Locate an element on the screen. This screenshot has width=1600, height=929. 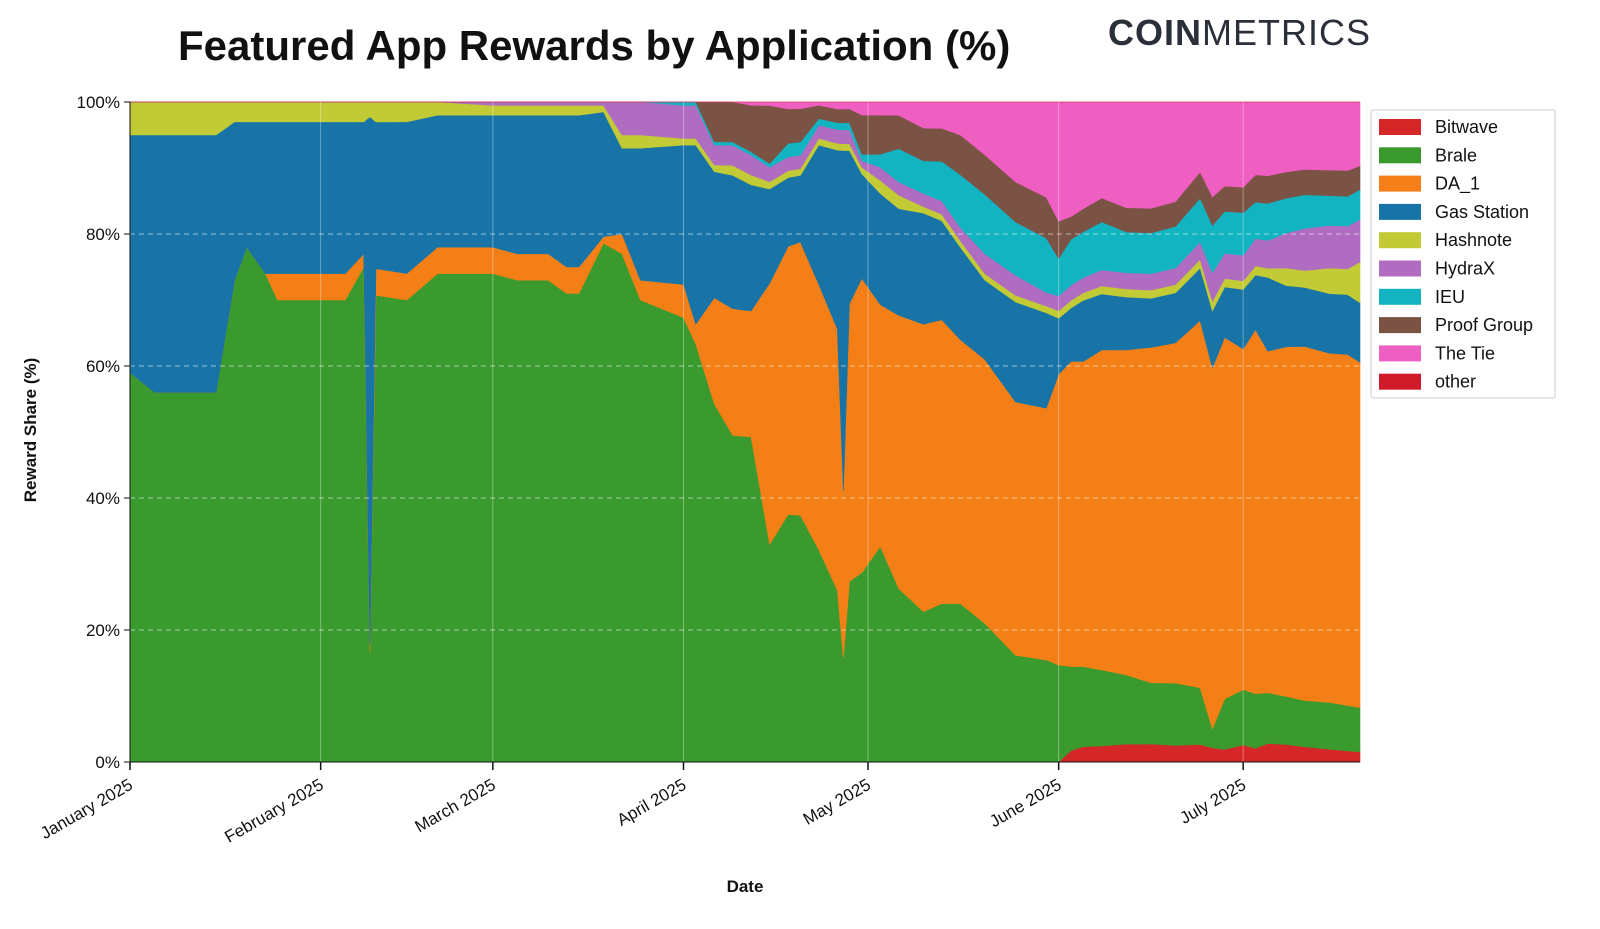
x-tick-label: April 2025 is located at coordinates (652, 802).